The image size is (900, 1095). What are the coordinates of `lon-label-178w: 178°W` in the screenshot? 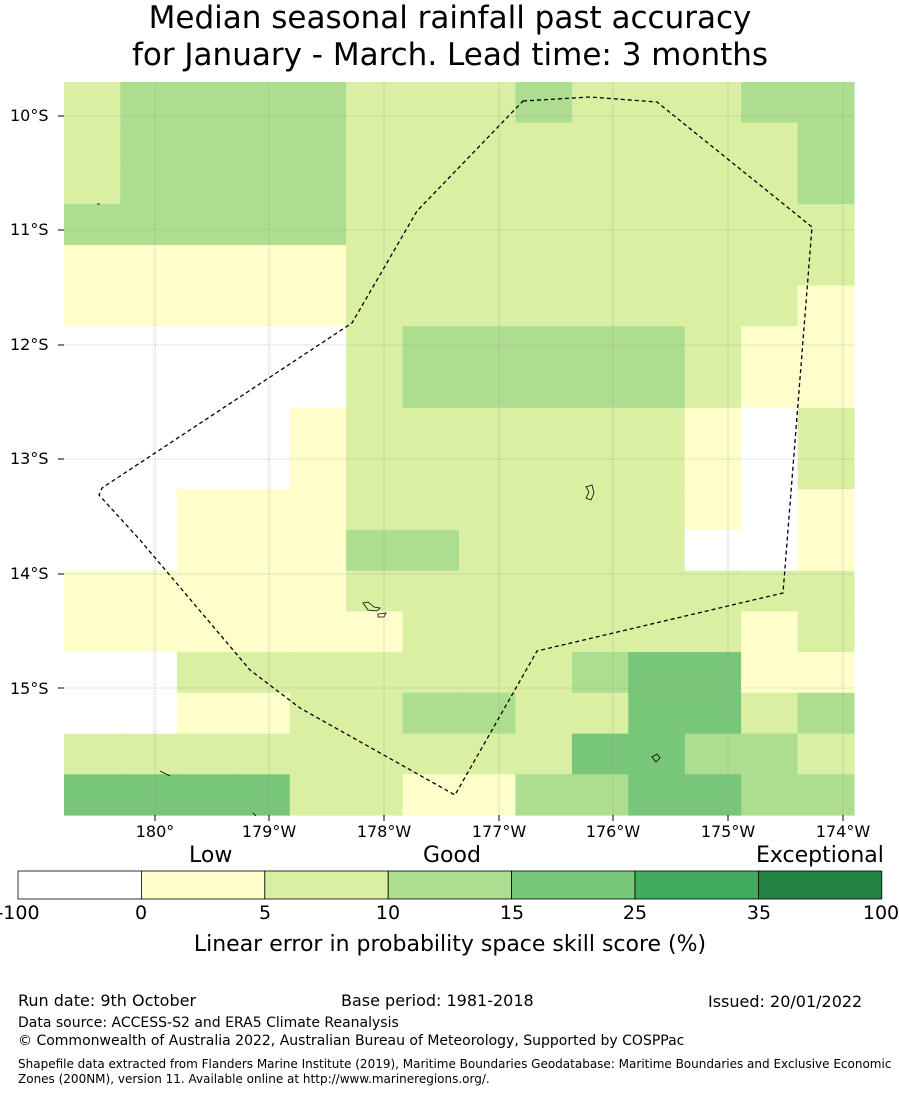 It's located at (384, 831).